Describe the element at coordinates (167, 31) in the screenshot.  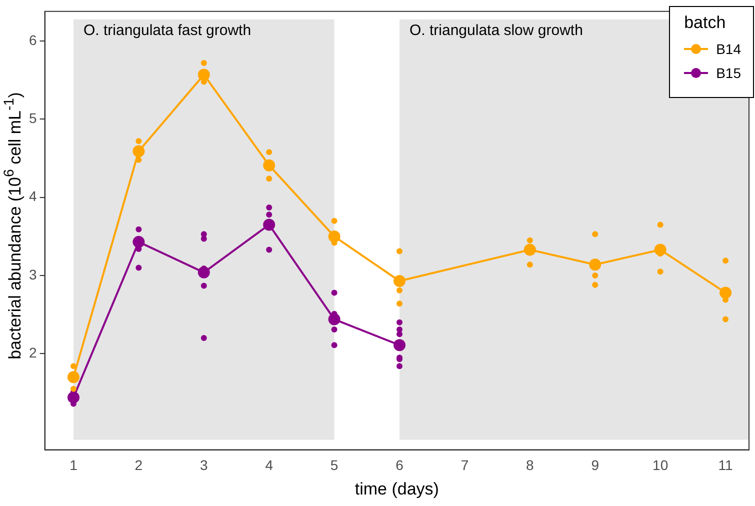
I see `band-label: O. triangulata fast growth` at that location.